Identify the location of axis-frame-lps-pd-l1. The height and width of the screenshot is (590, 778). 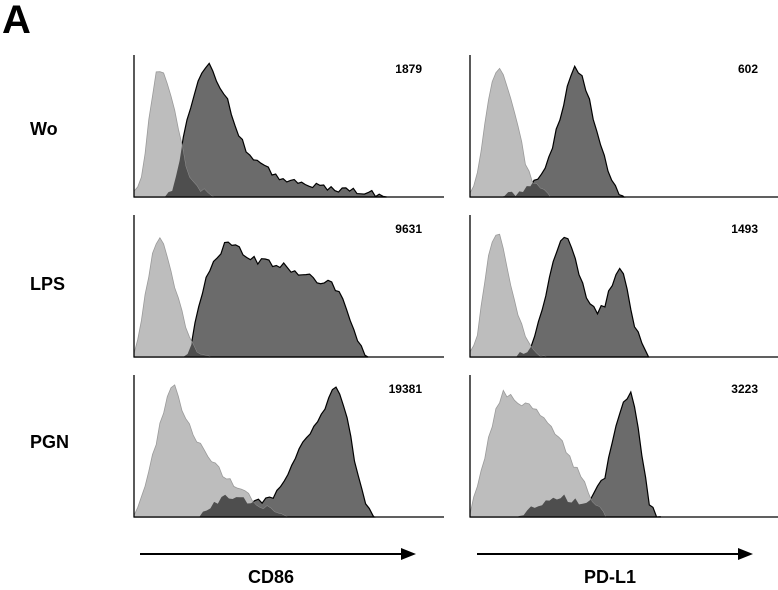
(623, 286).